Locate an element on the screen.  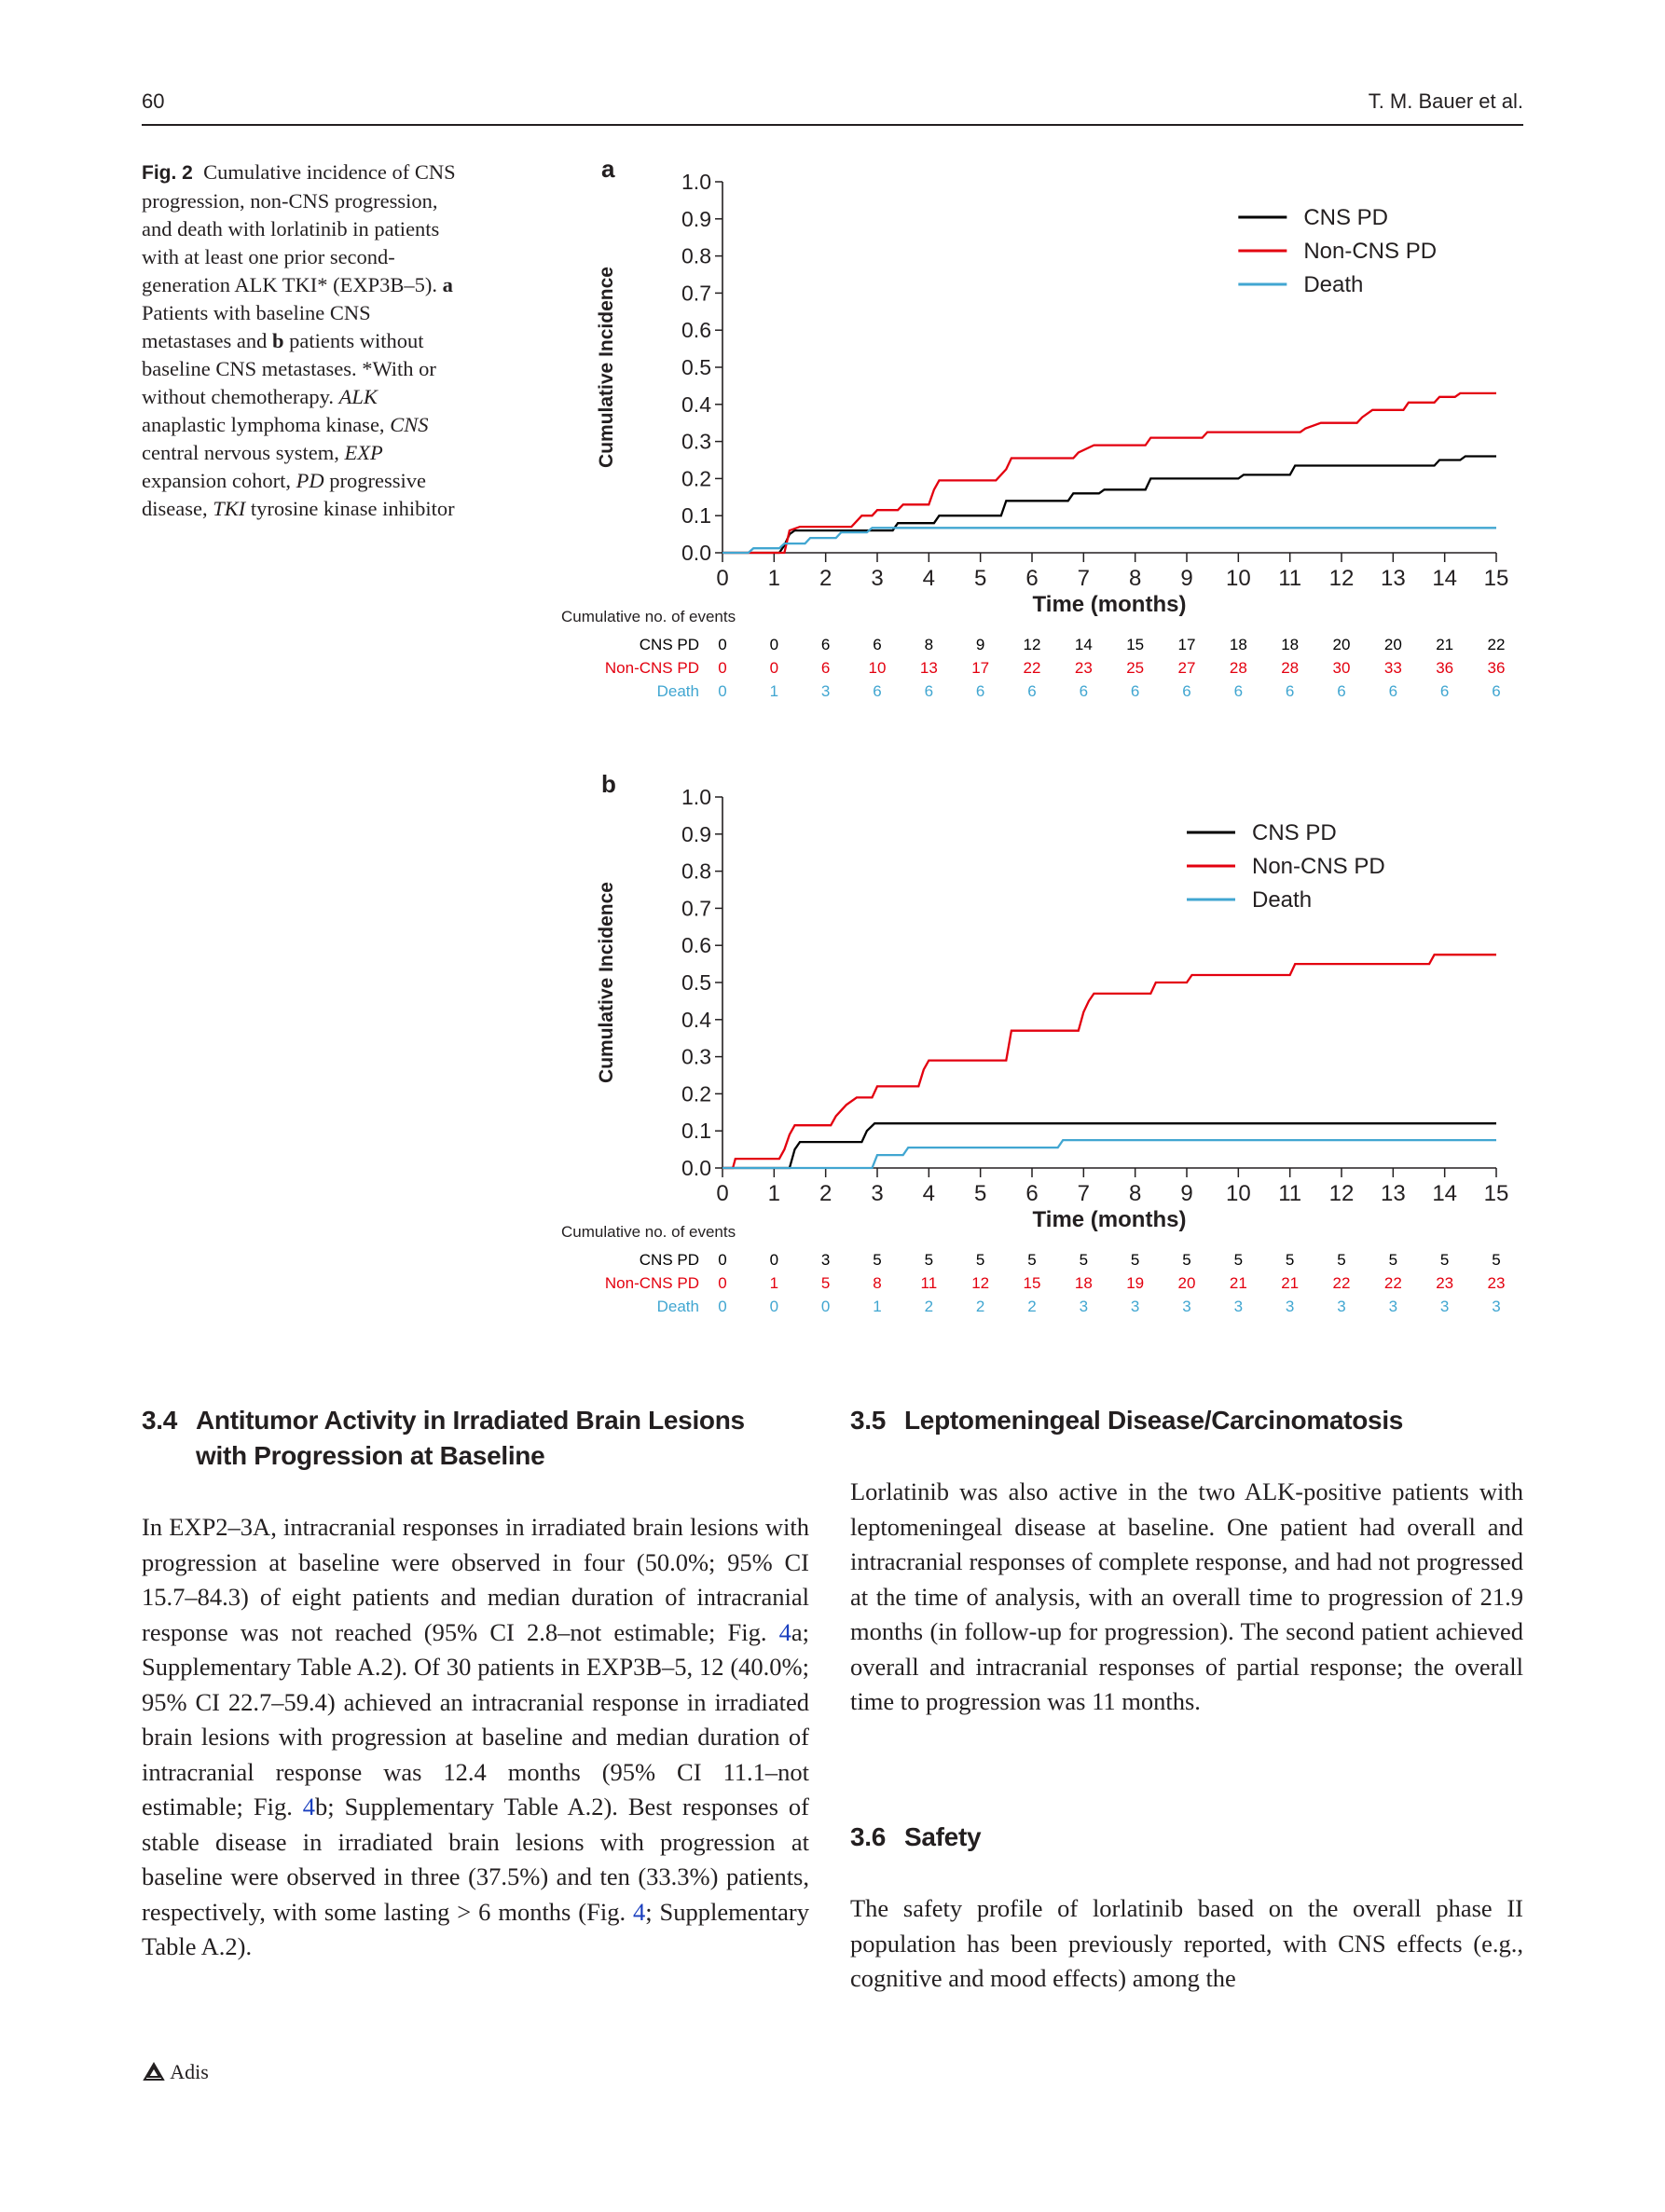
header-rule is located at coordinates (833, 125).